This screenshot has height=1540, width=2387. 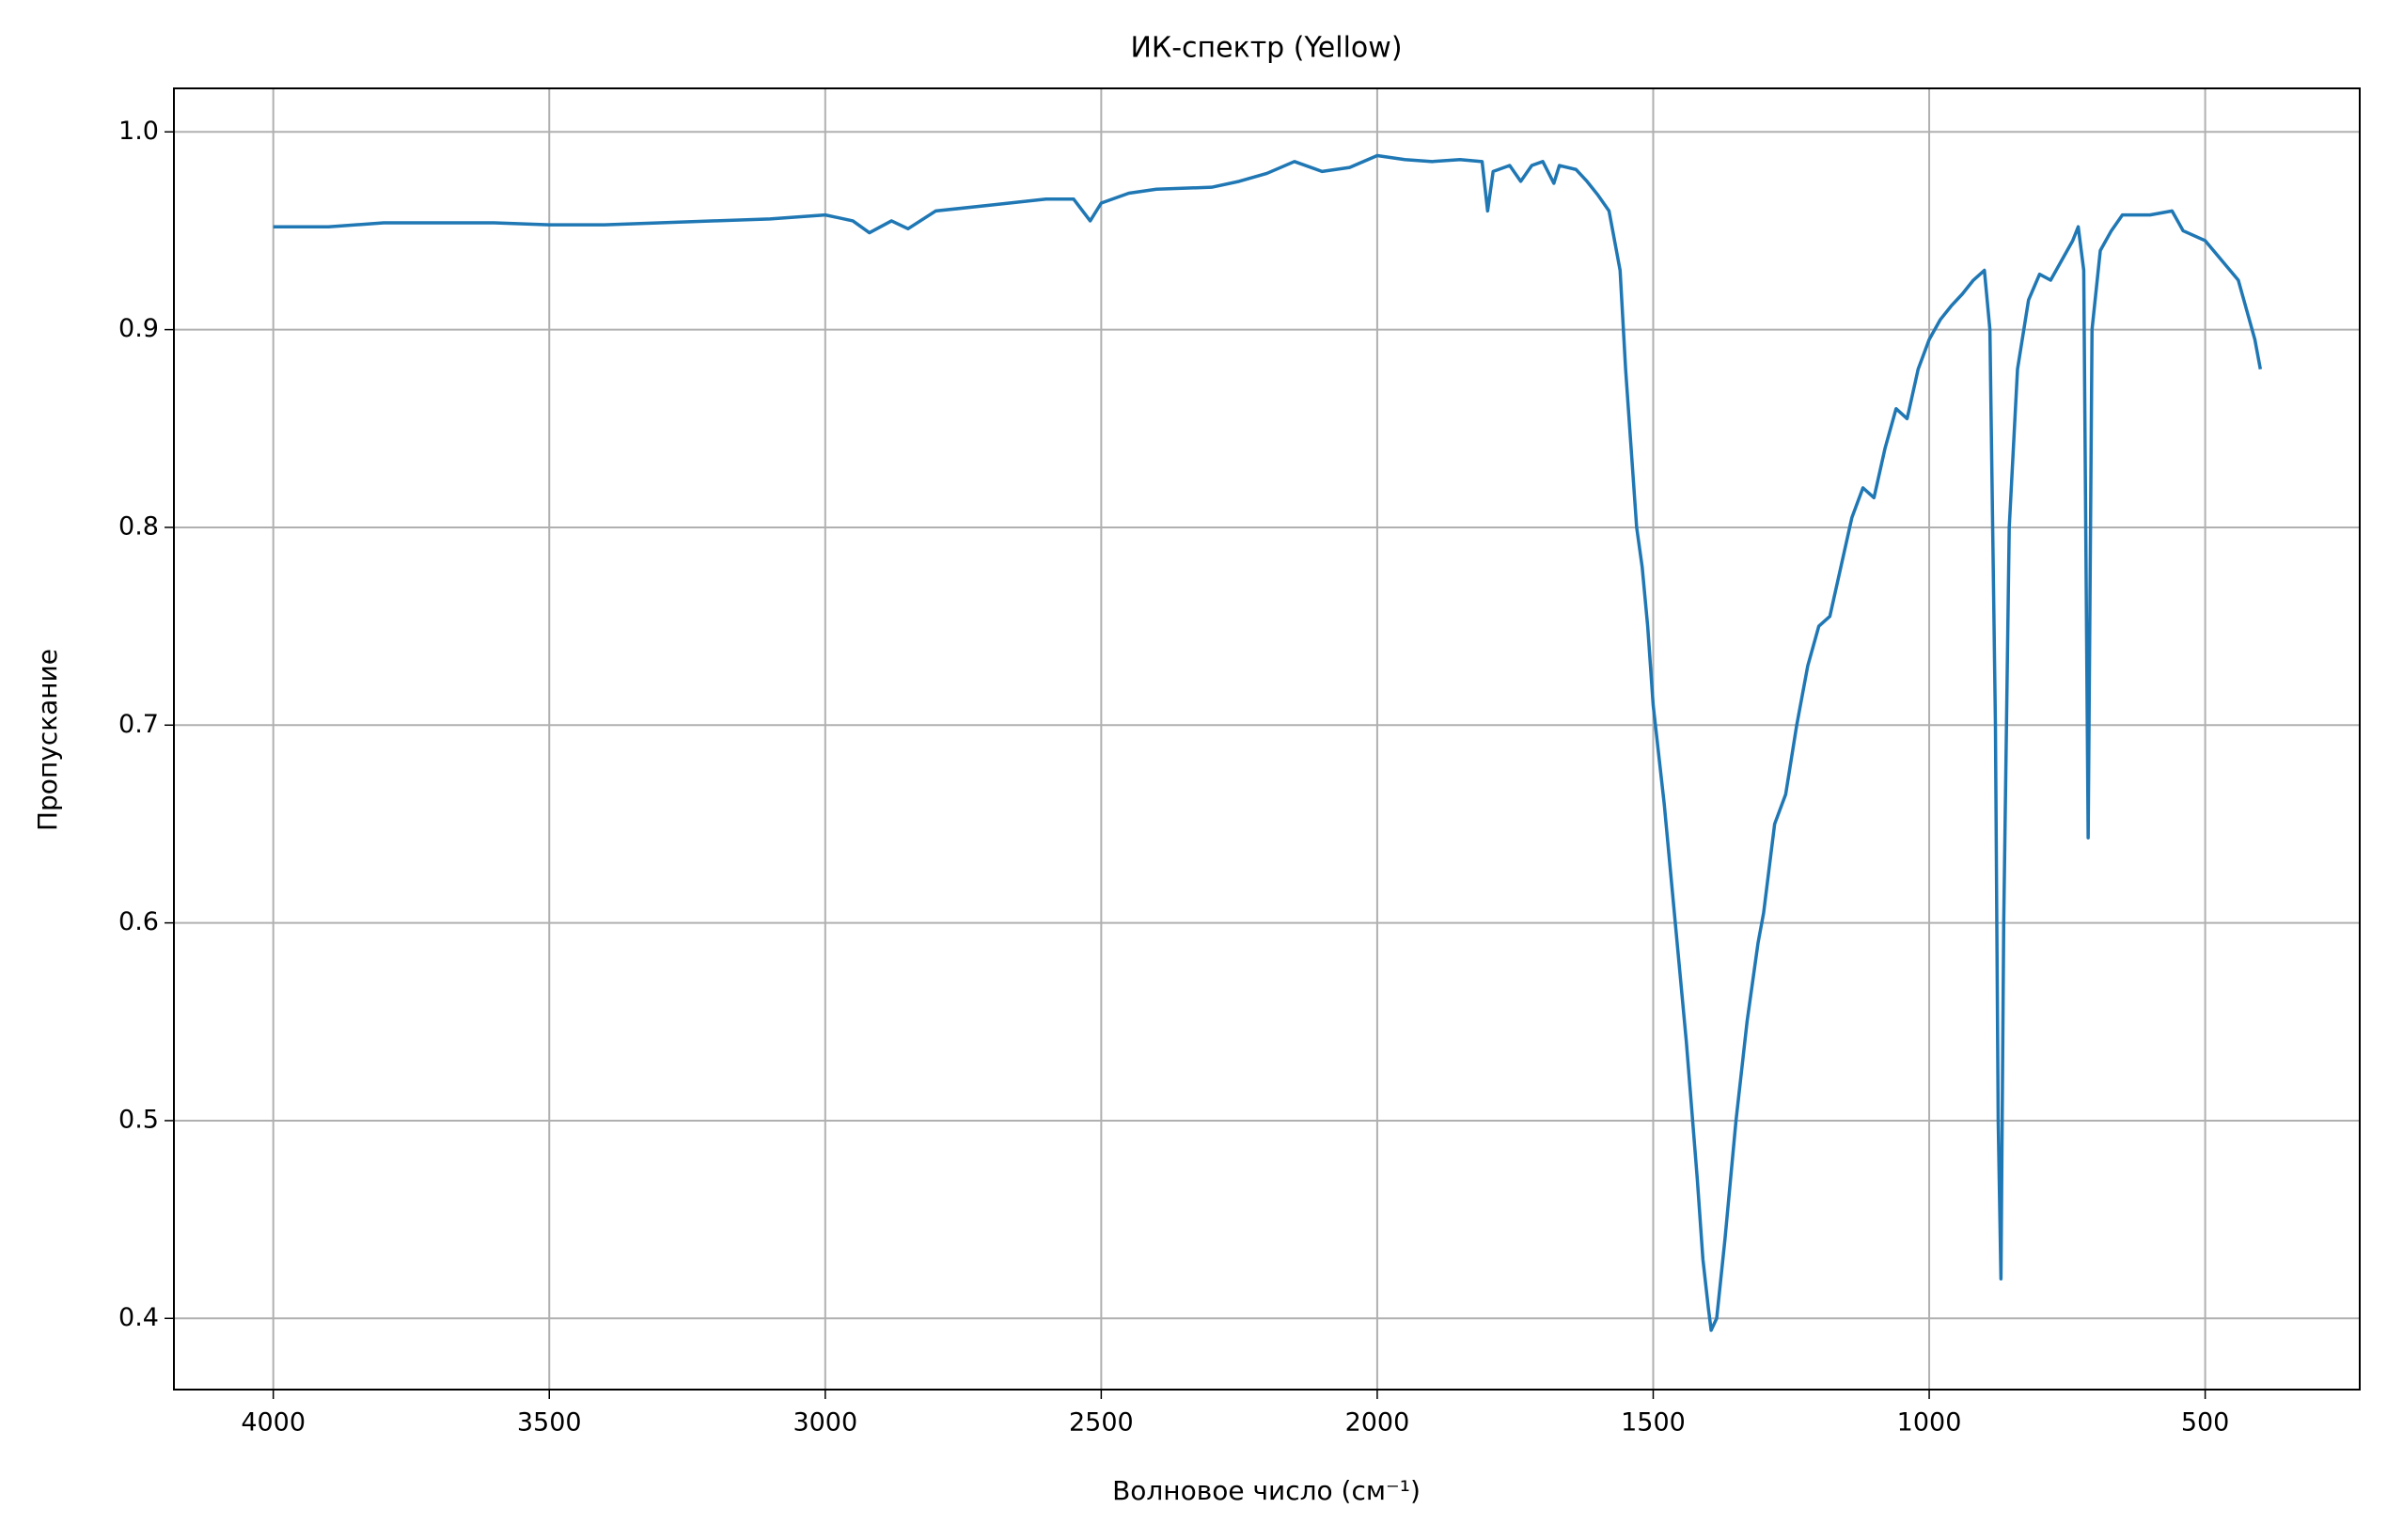 I want to click on x-tick-label: 4000, so click(x=273, y=1423).